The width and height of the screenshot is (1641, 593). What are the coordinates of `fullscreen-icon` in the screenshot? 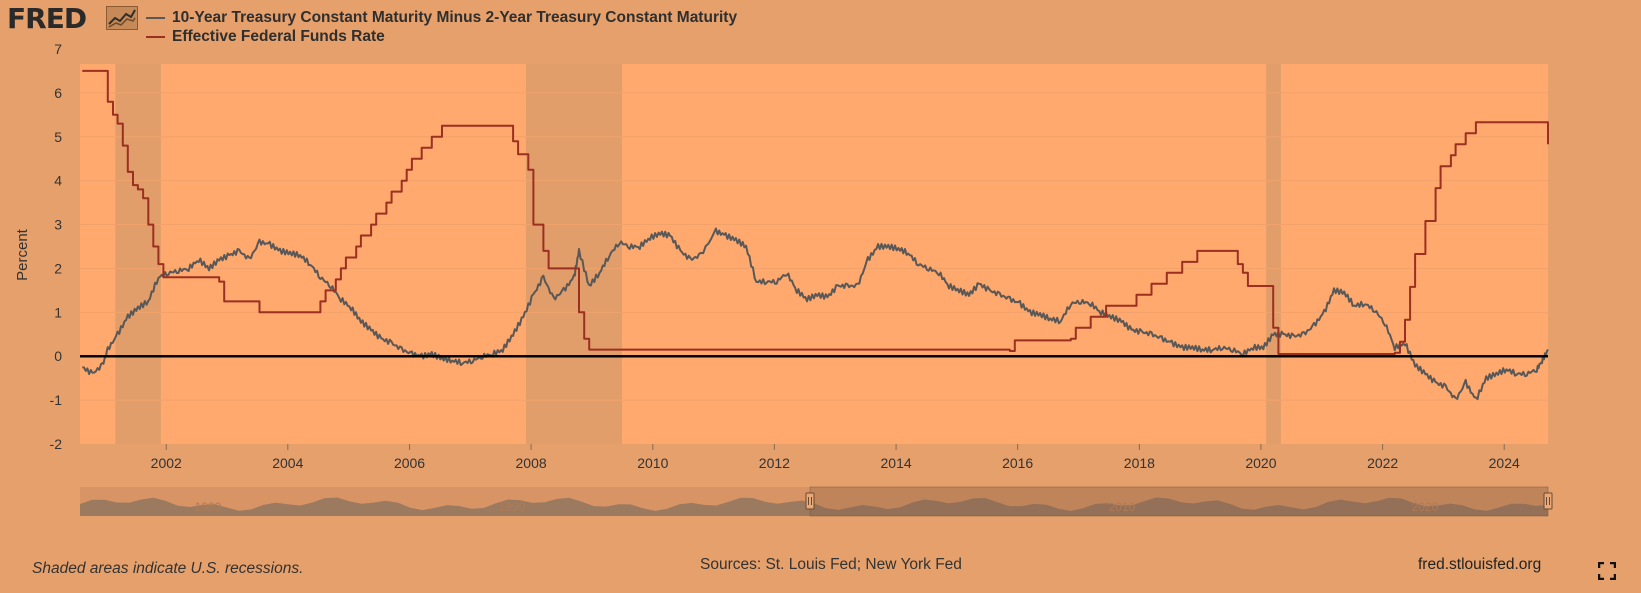 It's located at (1607, 571).